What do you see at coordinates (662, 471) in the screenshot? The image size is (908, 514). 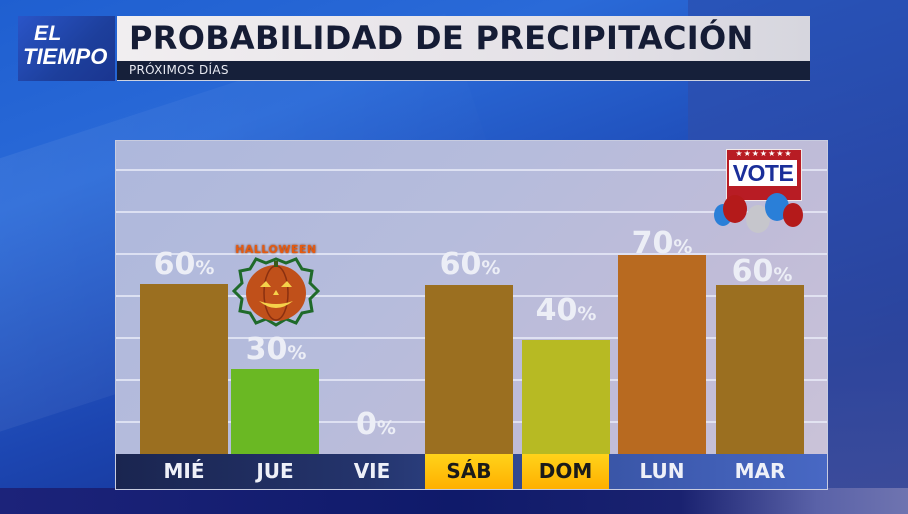 I see `day-label-lun: LUN` at bounding box center [662, 471].